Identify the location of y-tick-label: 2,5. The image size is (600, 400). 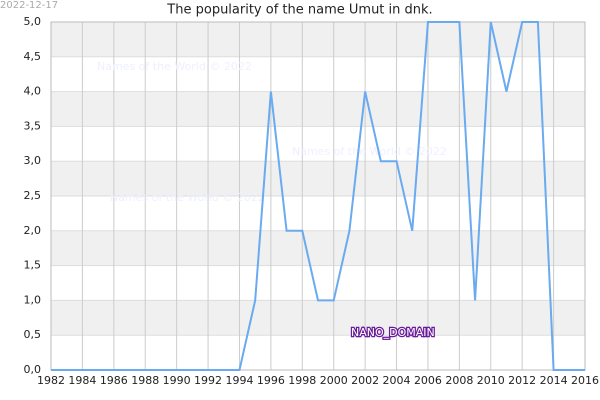
(33, 195).